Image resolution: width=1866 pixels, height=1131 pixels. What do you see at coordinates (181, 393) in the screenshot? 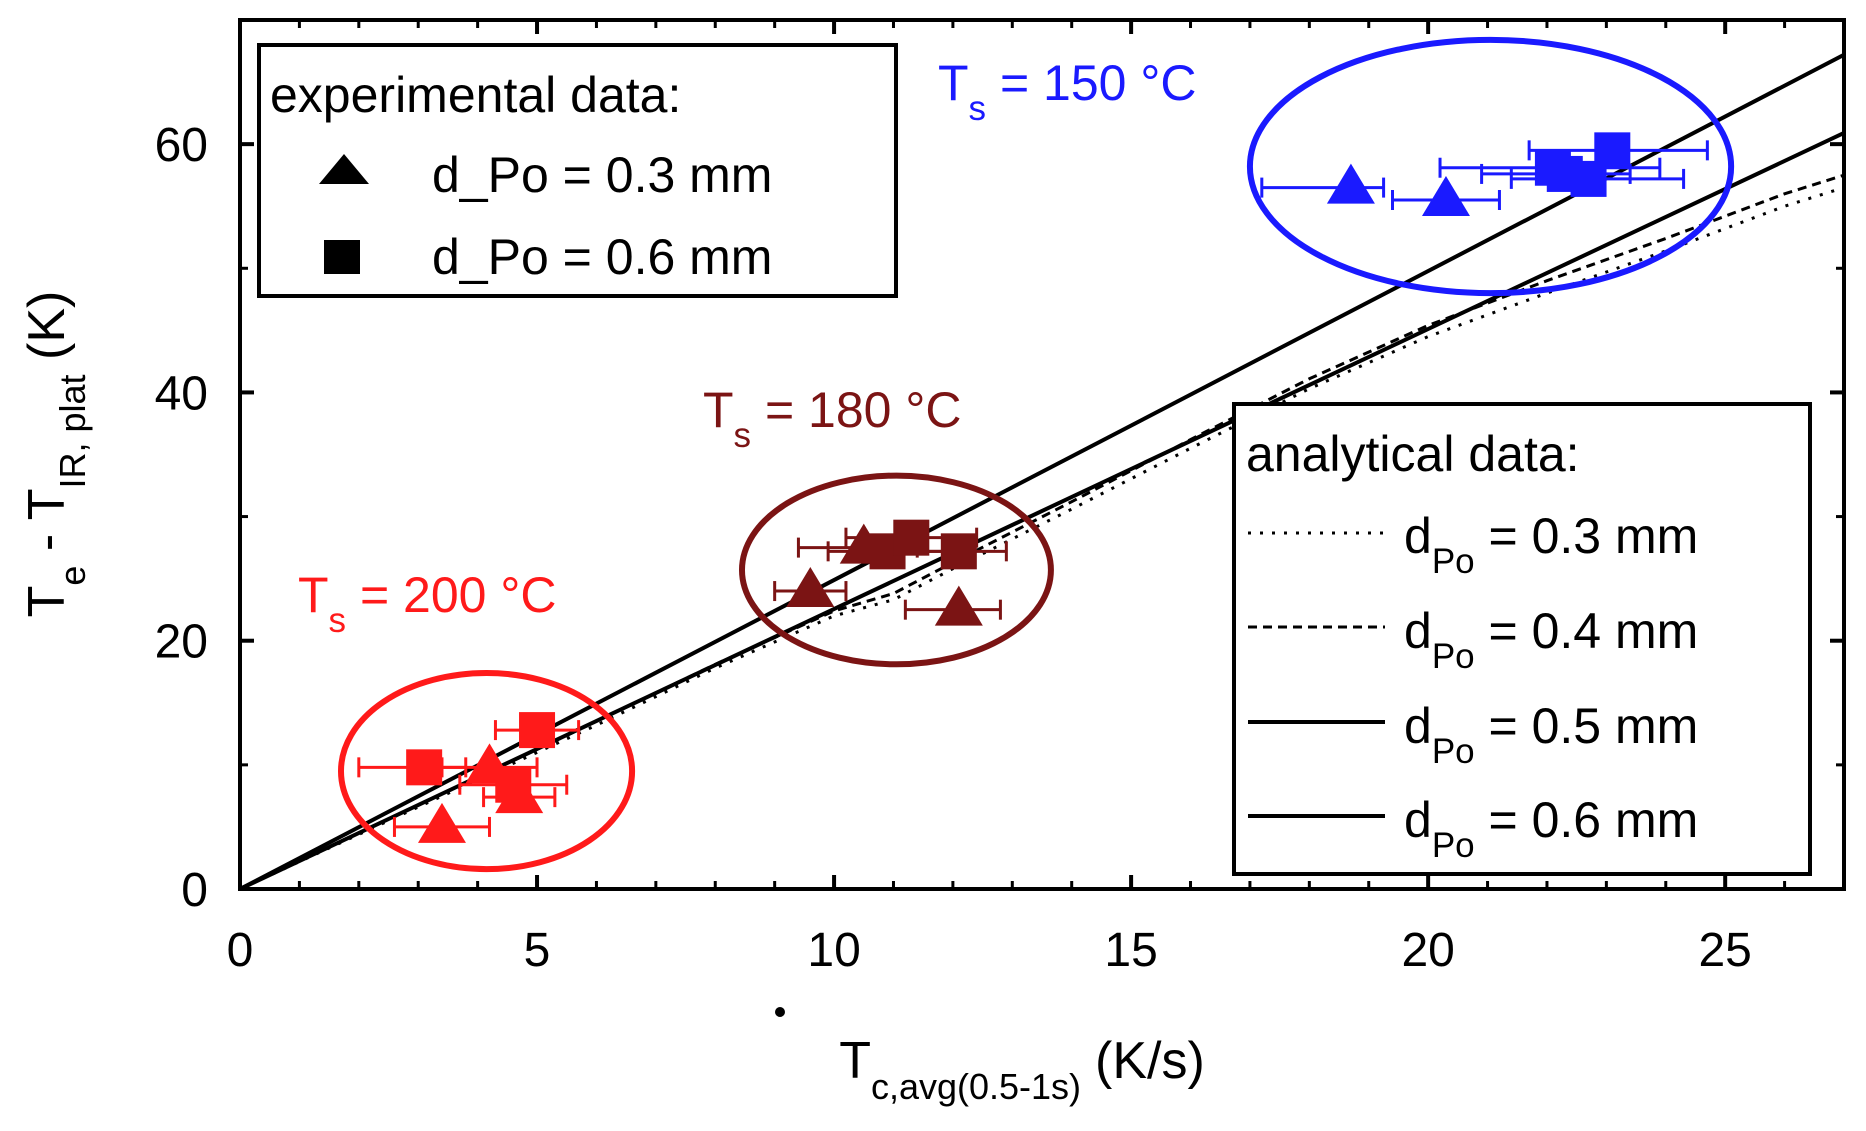
I see `y-tick-label: 40` at bounding box center [181, 393].